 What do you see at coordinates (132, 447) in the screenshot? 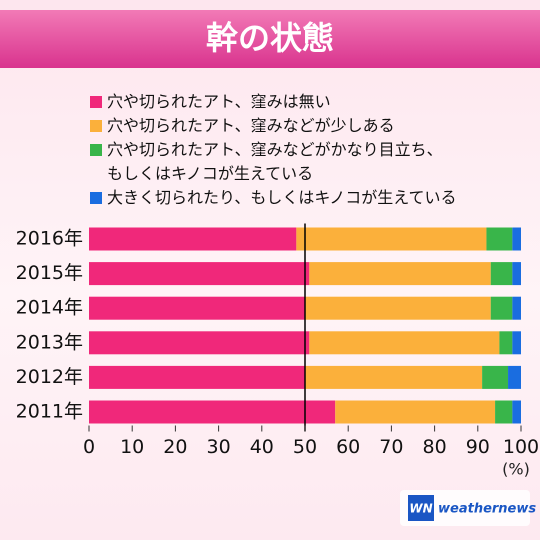
I see `x-tick-label: 10` at bounding box center [132, 447].